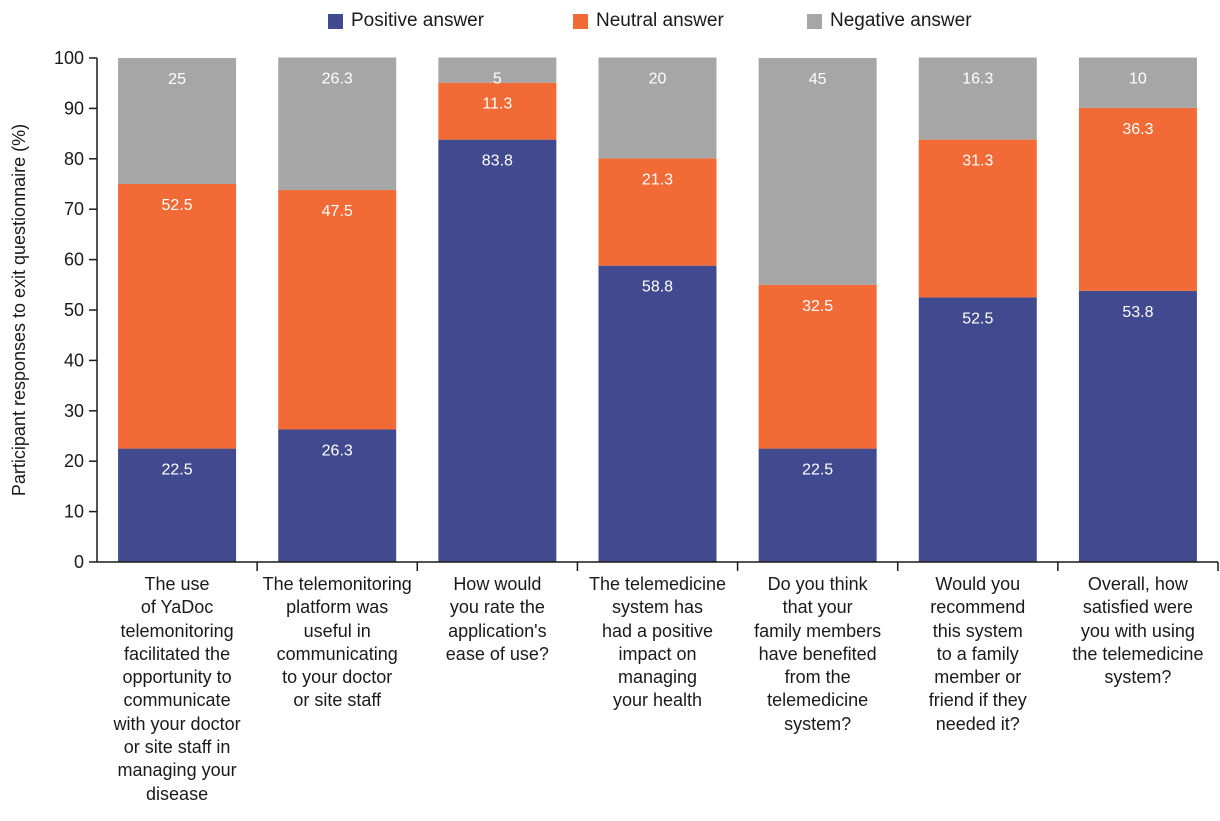  Describe the element at coordinates (497, 630) in the screenshot. I see `x-category-label-line: application's` at that location.